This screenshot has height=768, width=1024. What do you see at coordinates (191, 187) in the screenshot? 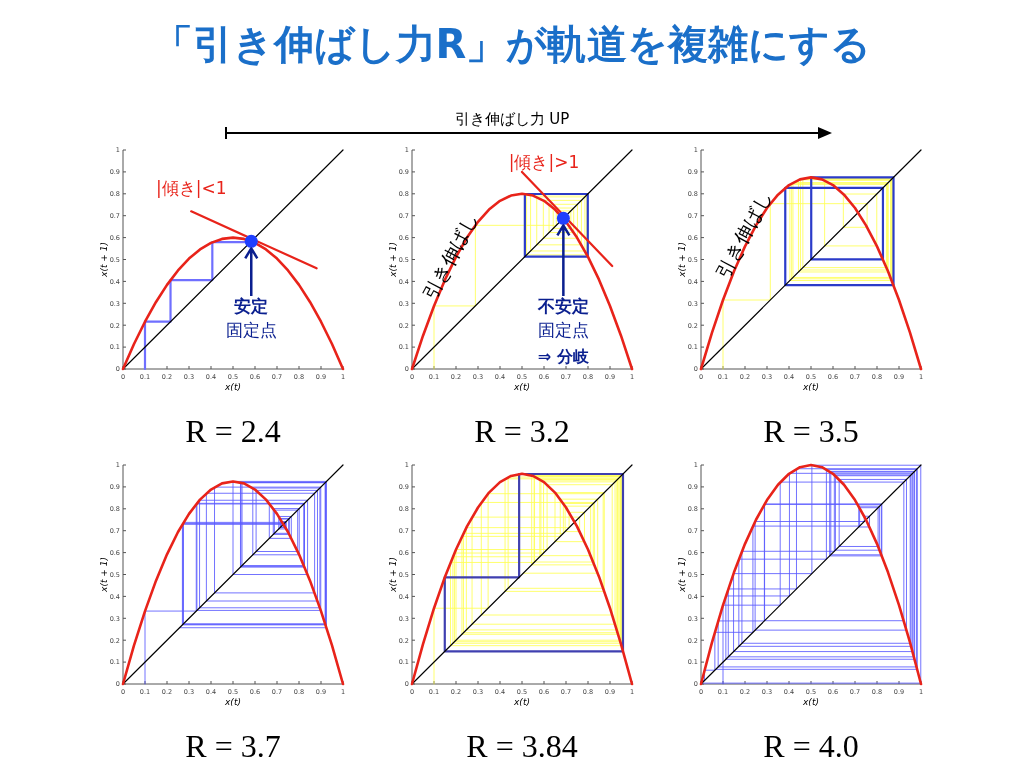
I see `annotation: |傾き|<1` at bounding box center [191, 187].